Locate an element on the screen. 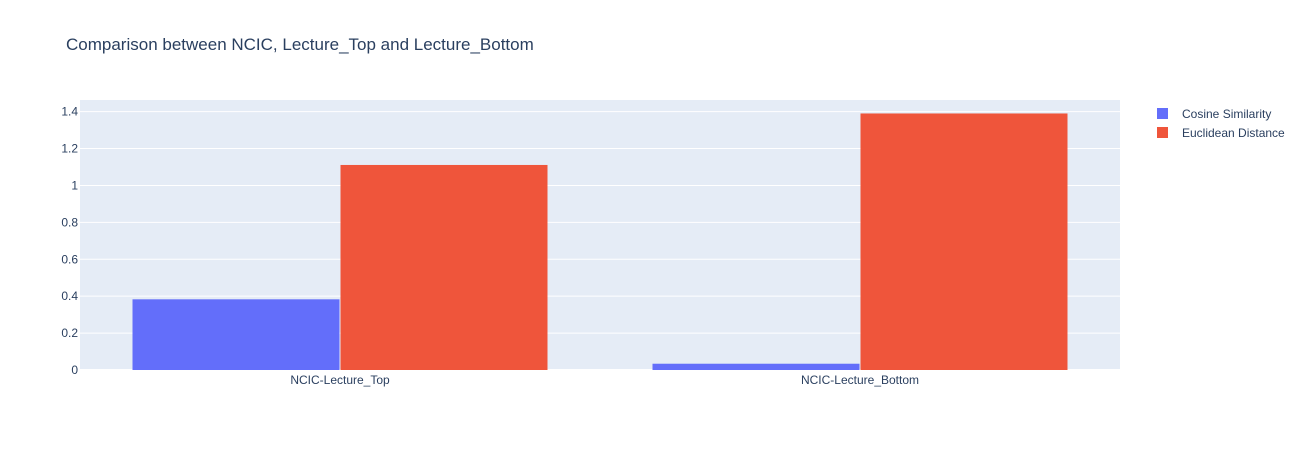  y-axis-ticks: 0 0.2 0.4 0.6 0.8 1 1.2 1.4 is located at coordinates (69, 241).